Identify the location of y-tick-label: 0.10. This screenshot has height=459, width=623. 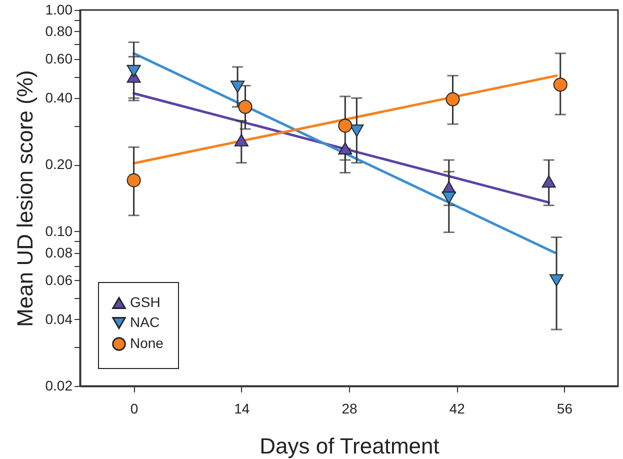
(59, 230).